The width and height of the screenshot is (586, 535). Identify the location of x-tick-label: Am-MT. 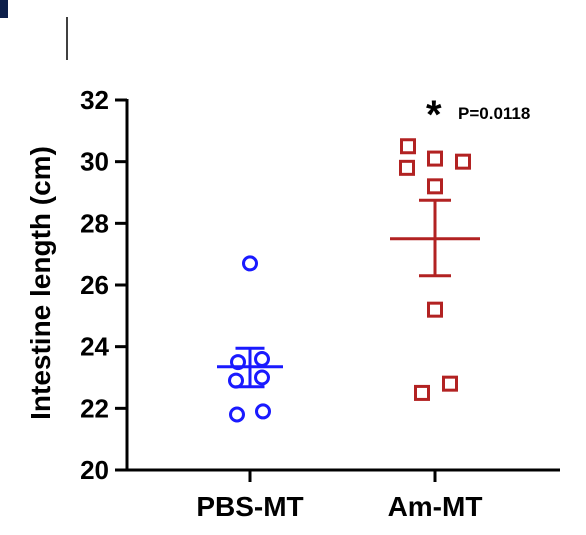
(435, 506).